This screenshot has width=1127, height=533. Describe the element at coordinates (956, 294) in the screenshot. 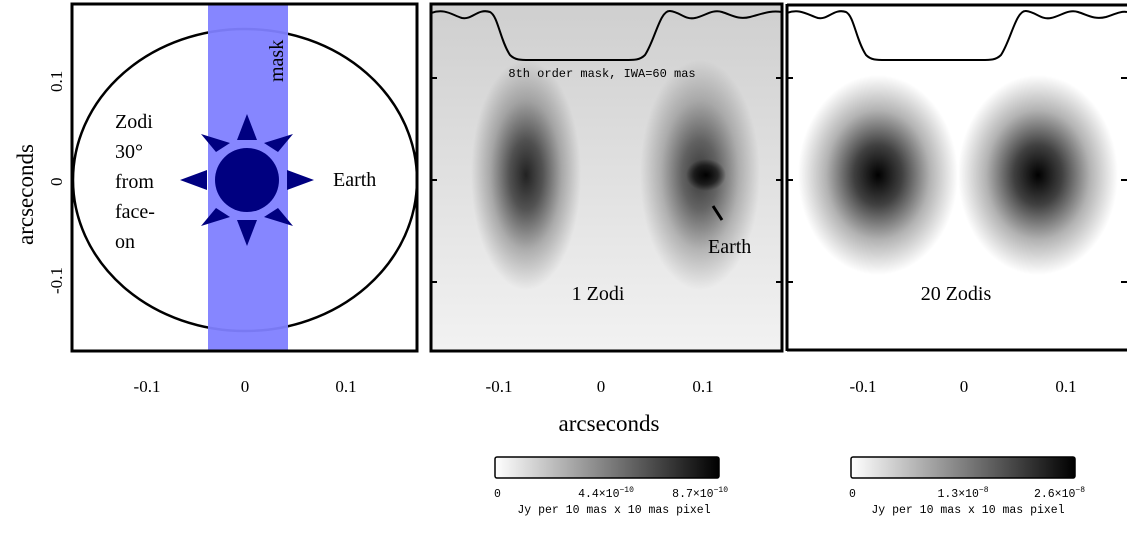

I see `panel-label: 20 Zodis` at that location.